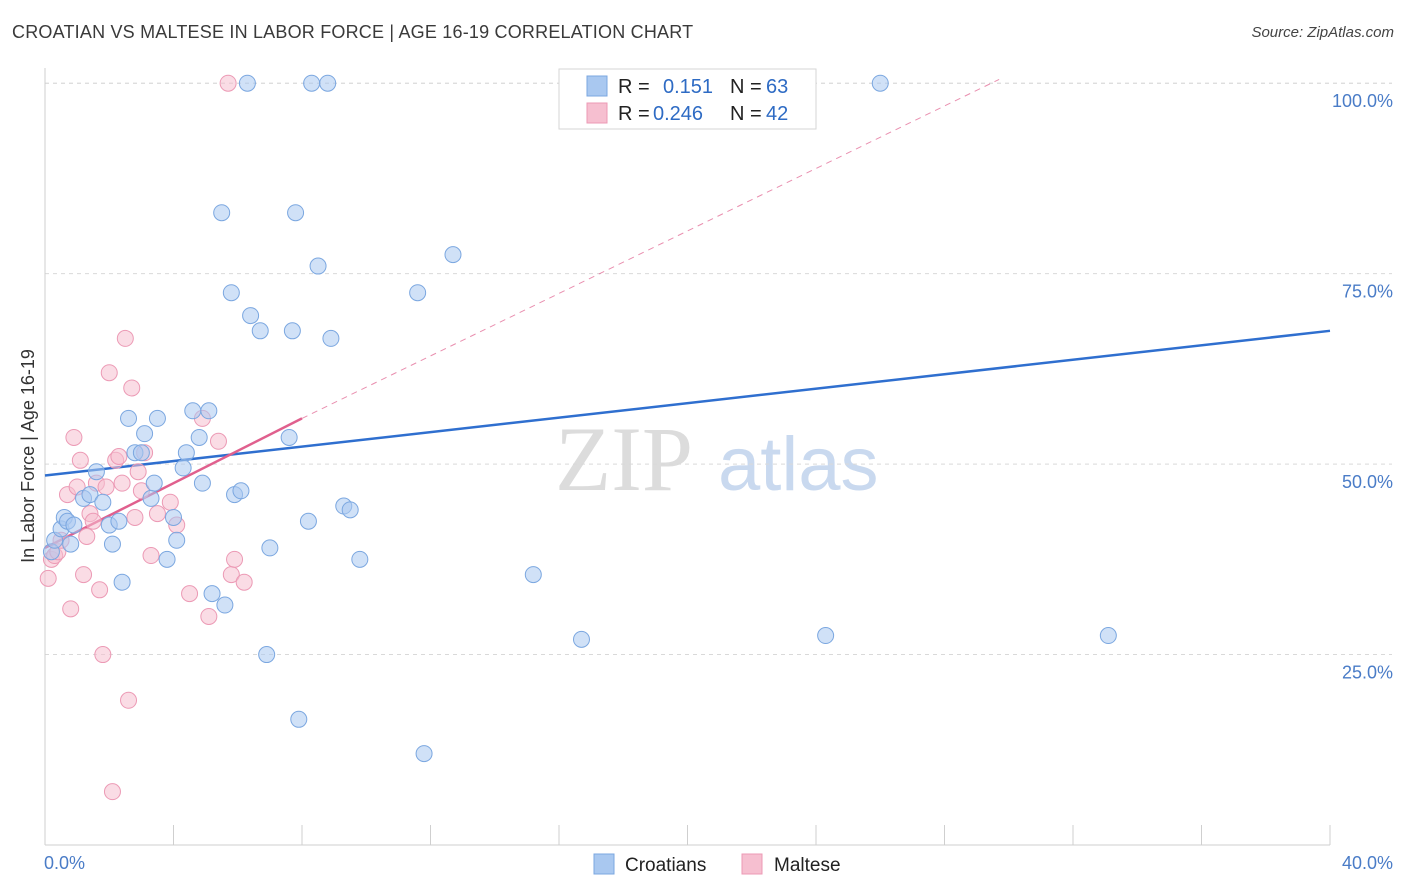 Image resolution: width=1406 pixels, height=892 pixels. What do you see at coordinates (604, 864) in the screenshot?
I see `bottom-legend-swatch-croatians` at bounding box center [604, 864].